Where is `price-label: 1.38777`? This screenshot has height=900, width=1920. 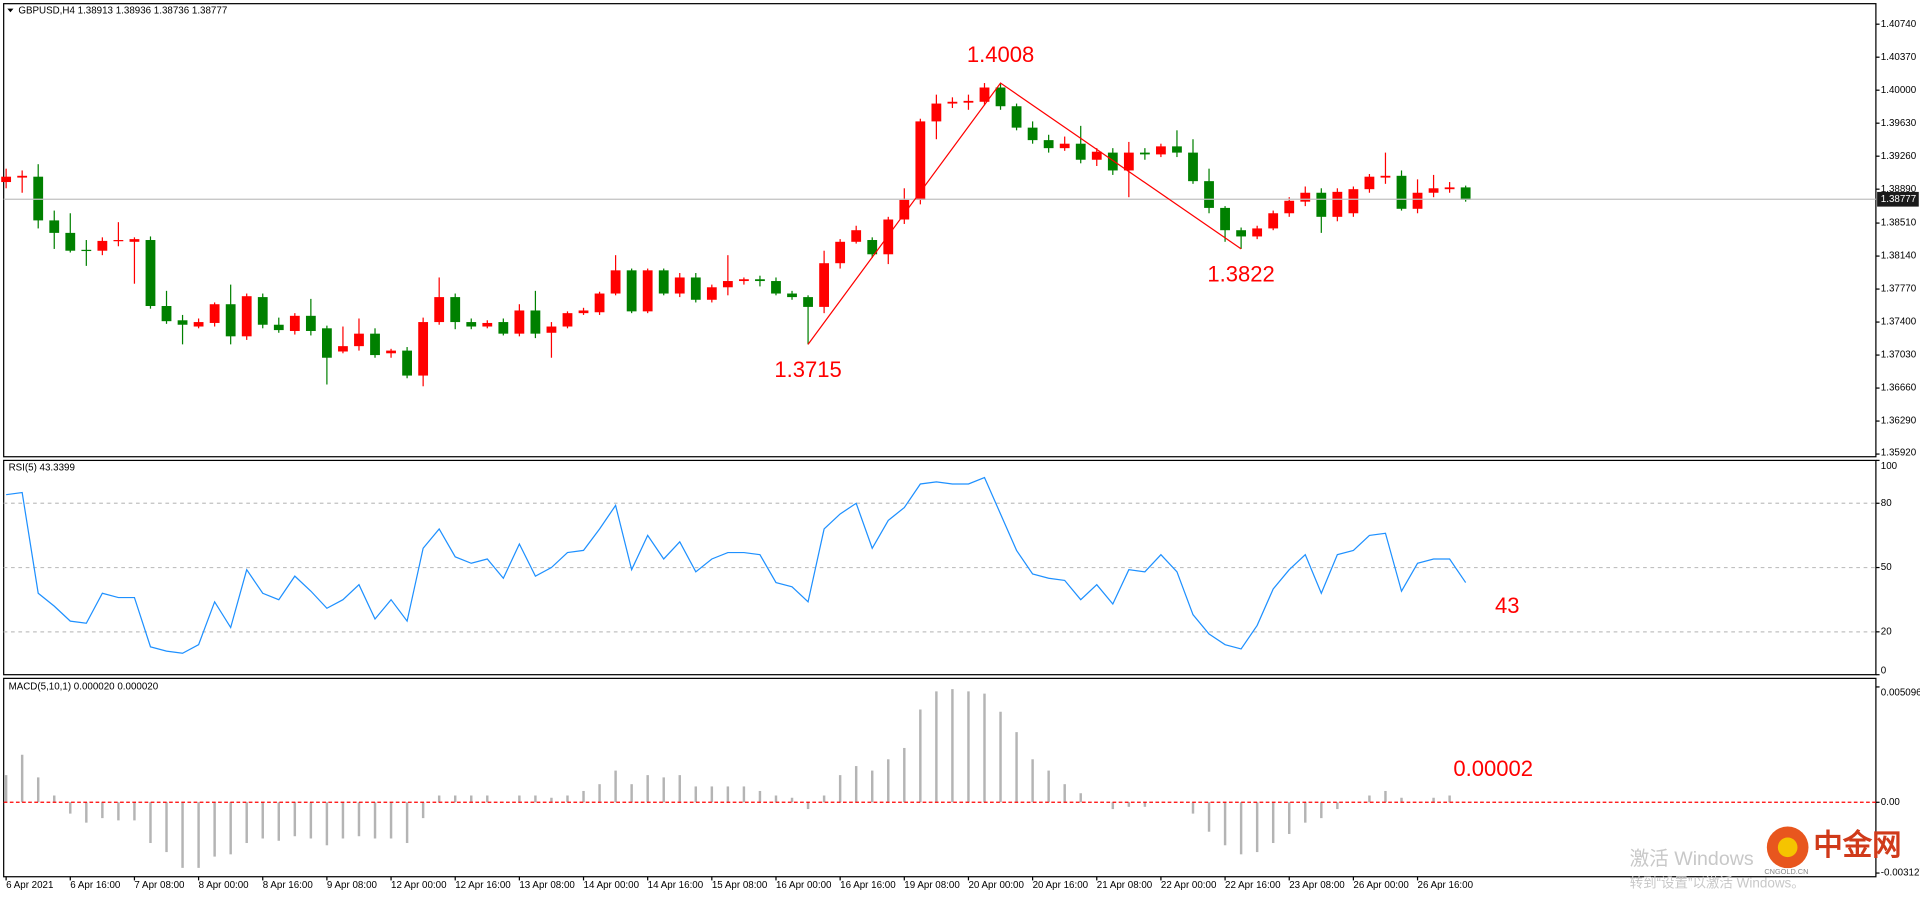 price-label: 1.38777 is located at coordinates (1898, 199).